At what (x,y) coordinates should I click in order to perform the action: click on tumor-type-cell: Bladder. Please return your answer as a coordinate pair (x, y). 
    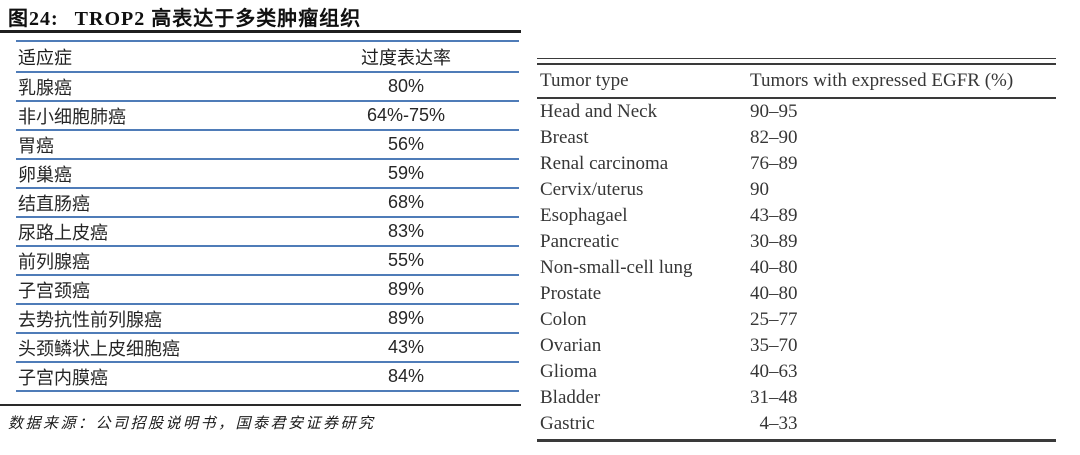
    Looking at the image, I should click on (570, 397).